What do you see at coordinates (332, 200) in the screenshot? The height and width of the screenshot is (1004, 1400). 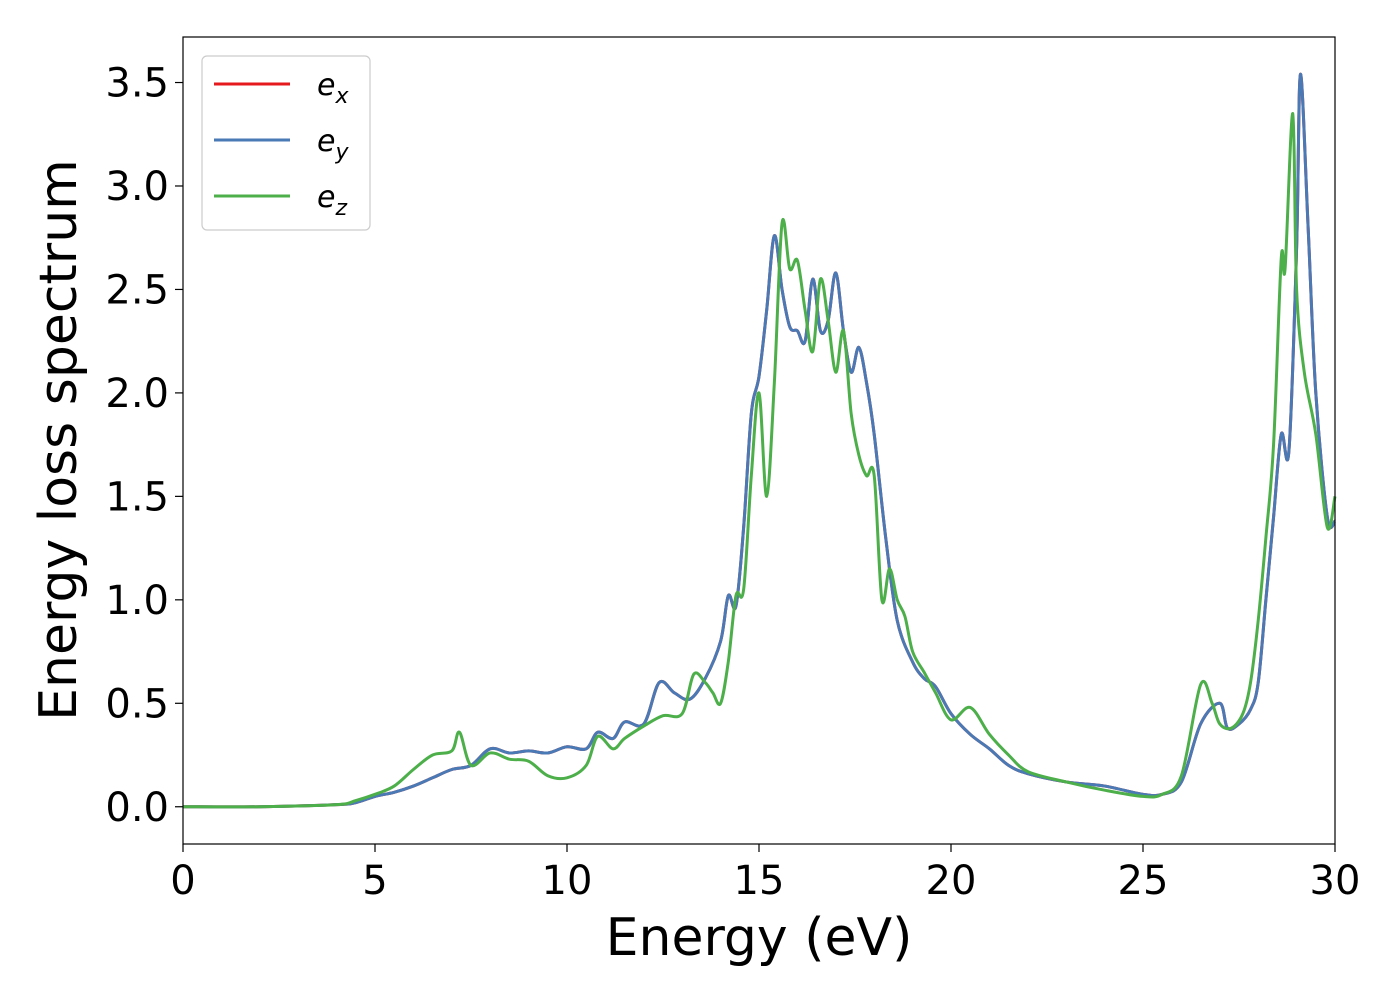 I see `legend-label-e-z: ez` at bounding box center [332, 200].